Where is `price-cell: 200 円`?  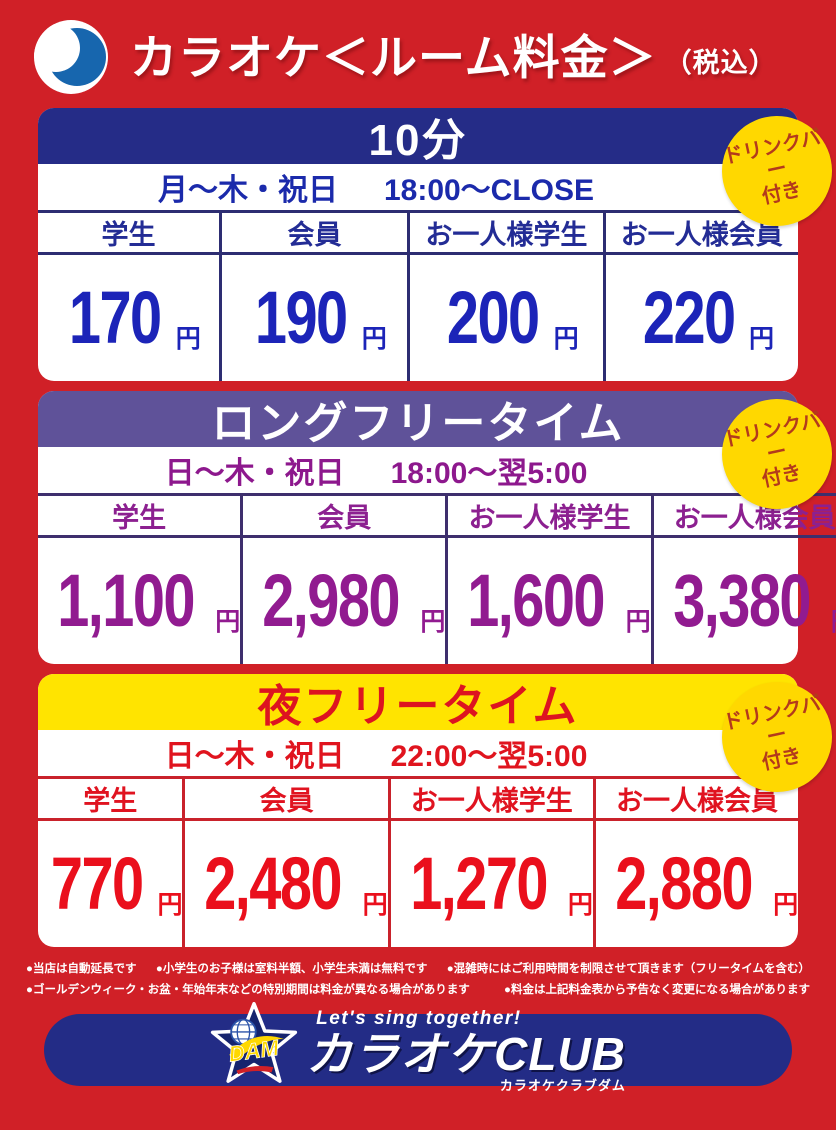 price-cell: 200 円 is located at coordinates (506, 318).